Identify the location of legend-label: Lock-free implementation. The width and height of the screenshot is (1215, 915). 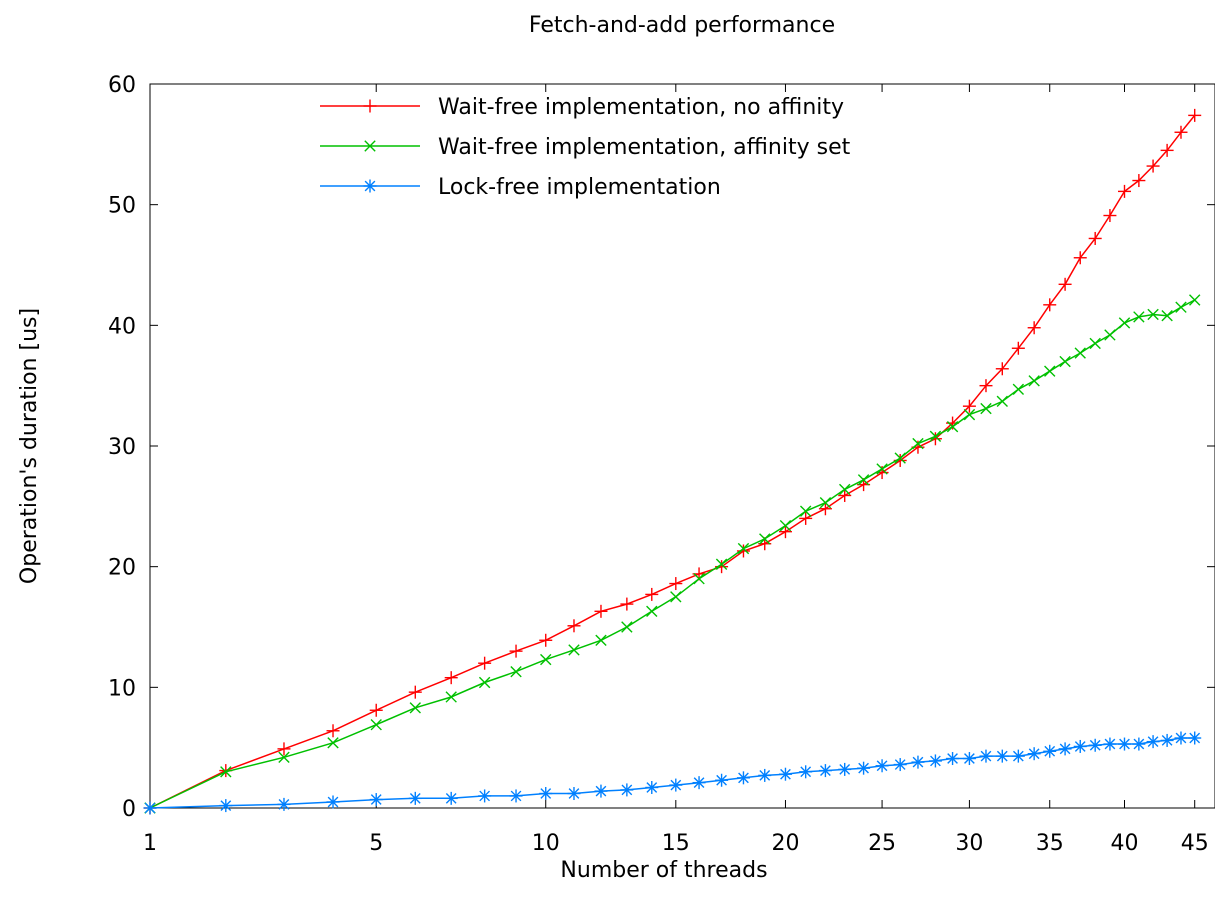
(579, 187).